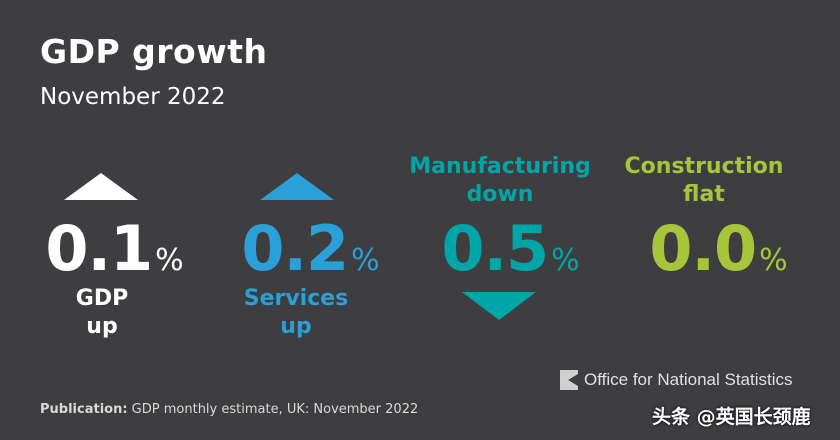  Describe the element at coordinates (510, 248) in the screenshot. I see `manufacturing-value: 0.5%` at that location.